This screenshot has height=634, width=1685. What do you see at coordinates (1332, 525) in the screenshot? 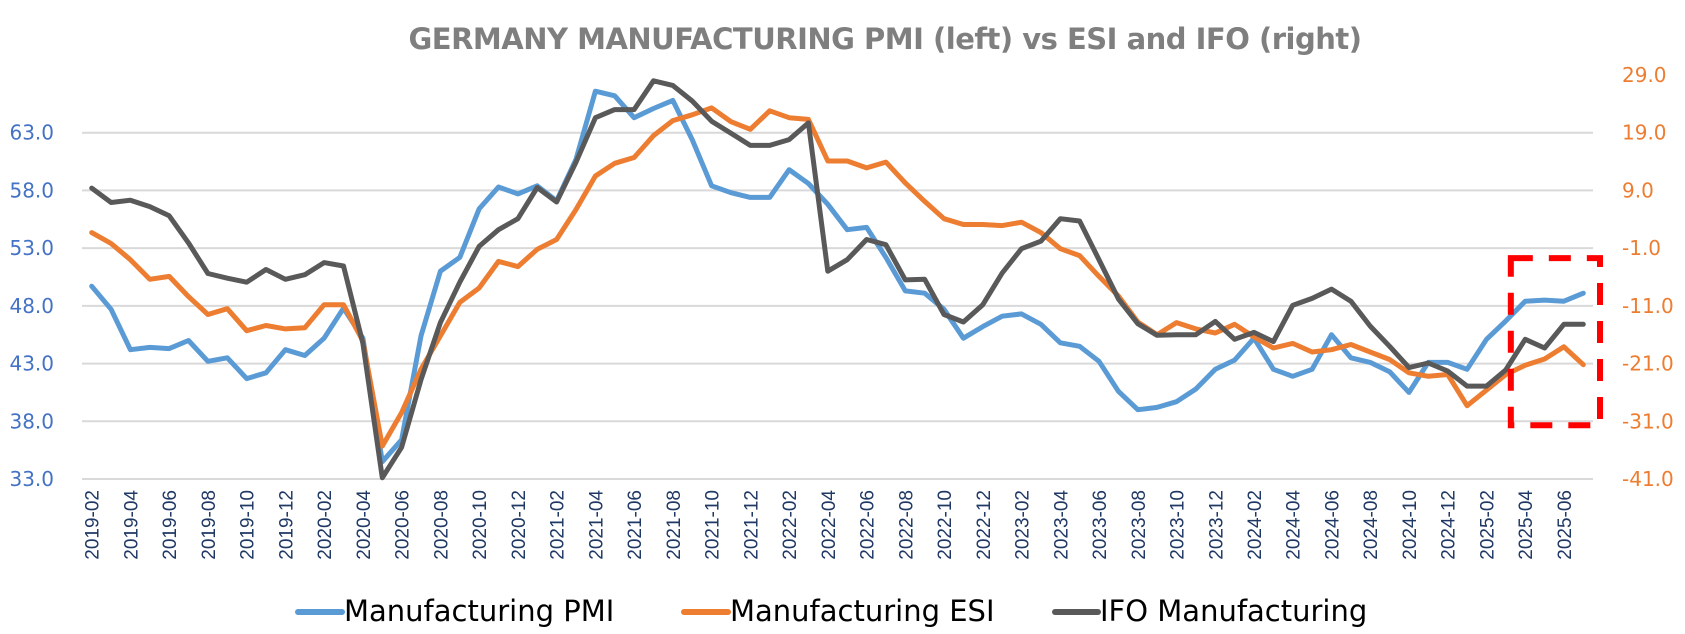
I see `x-tick-label: 2024-06` at bounding box center [1332, 525].